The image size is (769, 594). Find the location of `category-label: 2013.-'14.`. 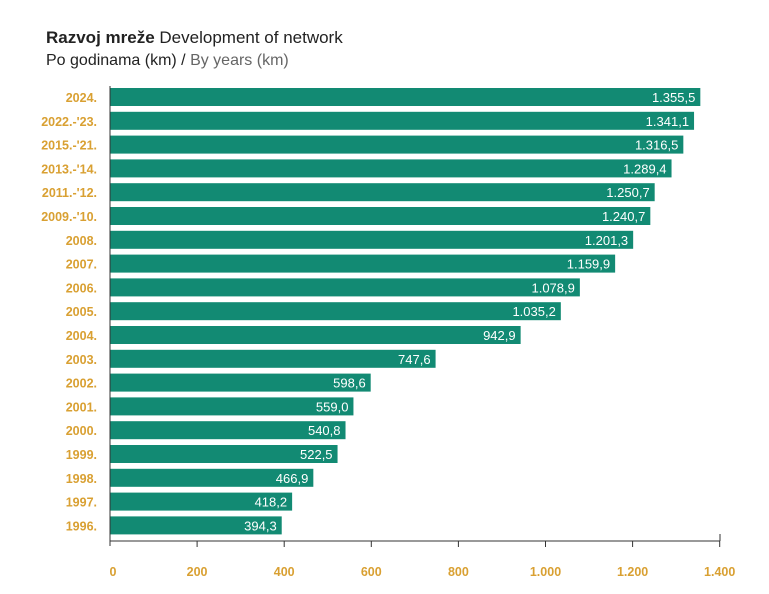

category-label: 2013.-'14. is located at coordinates (69, 169).